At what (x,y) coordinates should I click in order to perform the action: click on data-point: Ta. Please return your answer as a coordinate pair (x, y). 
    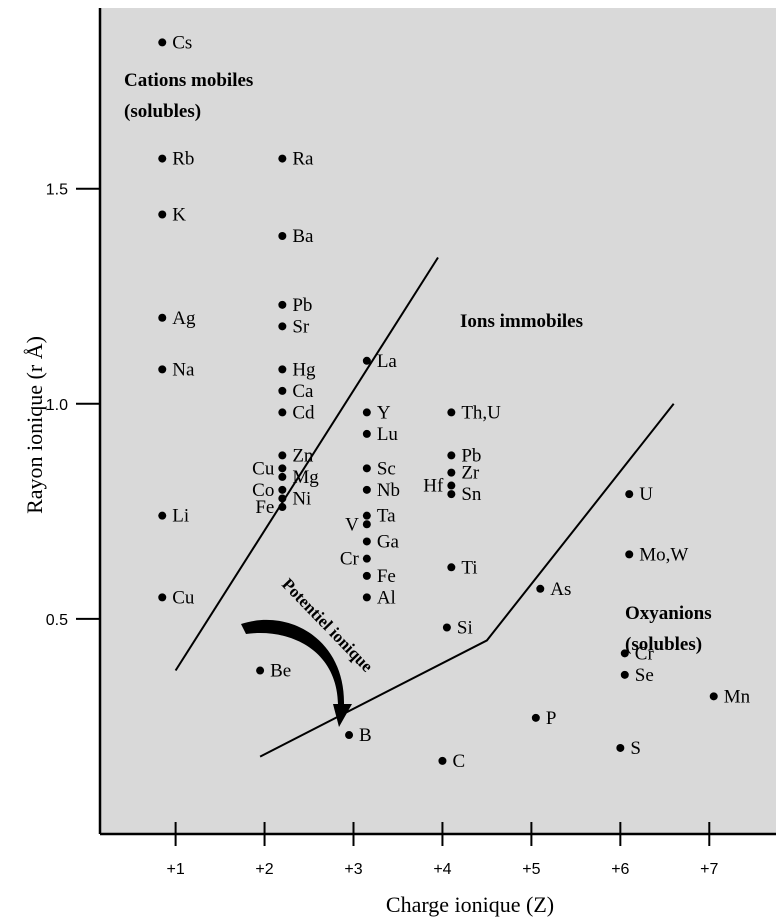
    Looking at the image, I should click on (379, 516).